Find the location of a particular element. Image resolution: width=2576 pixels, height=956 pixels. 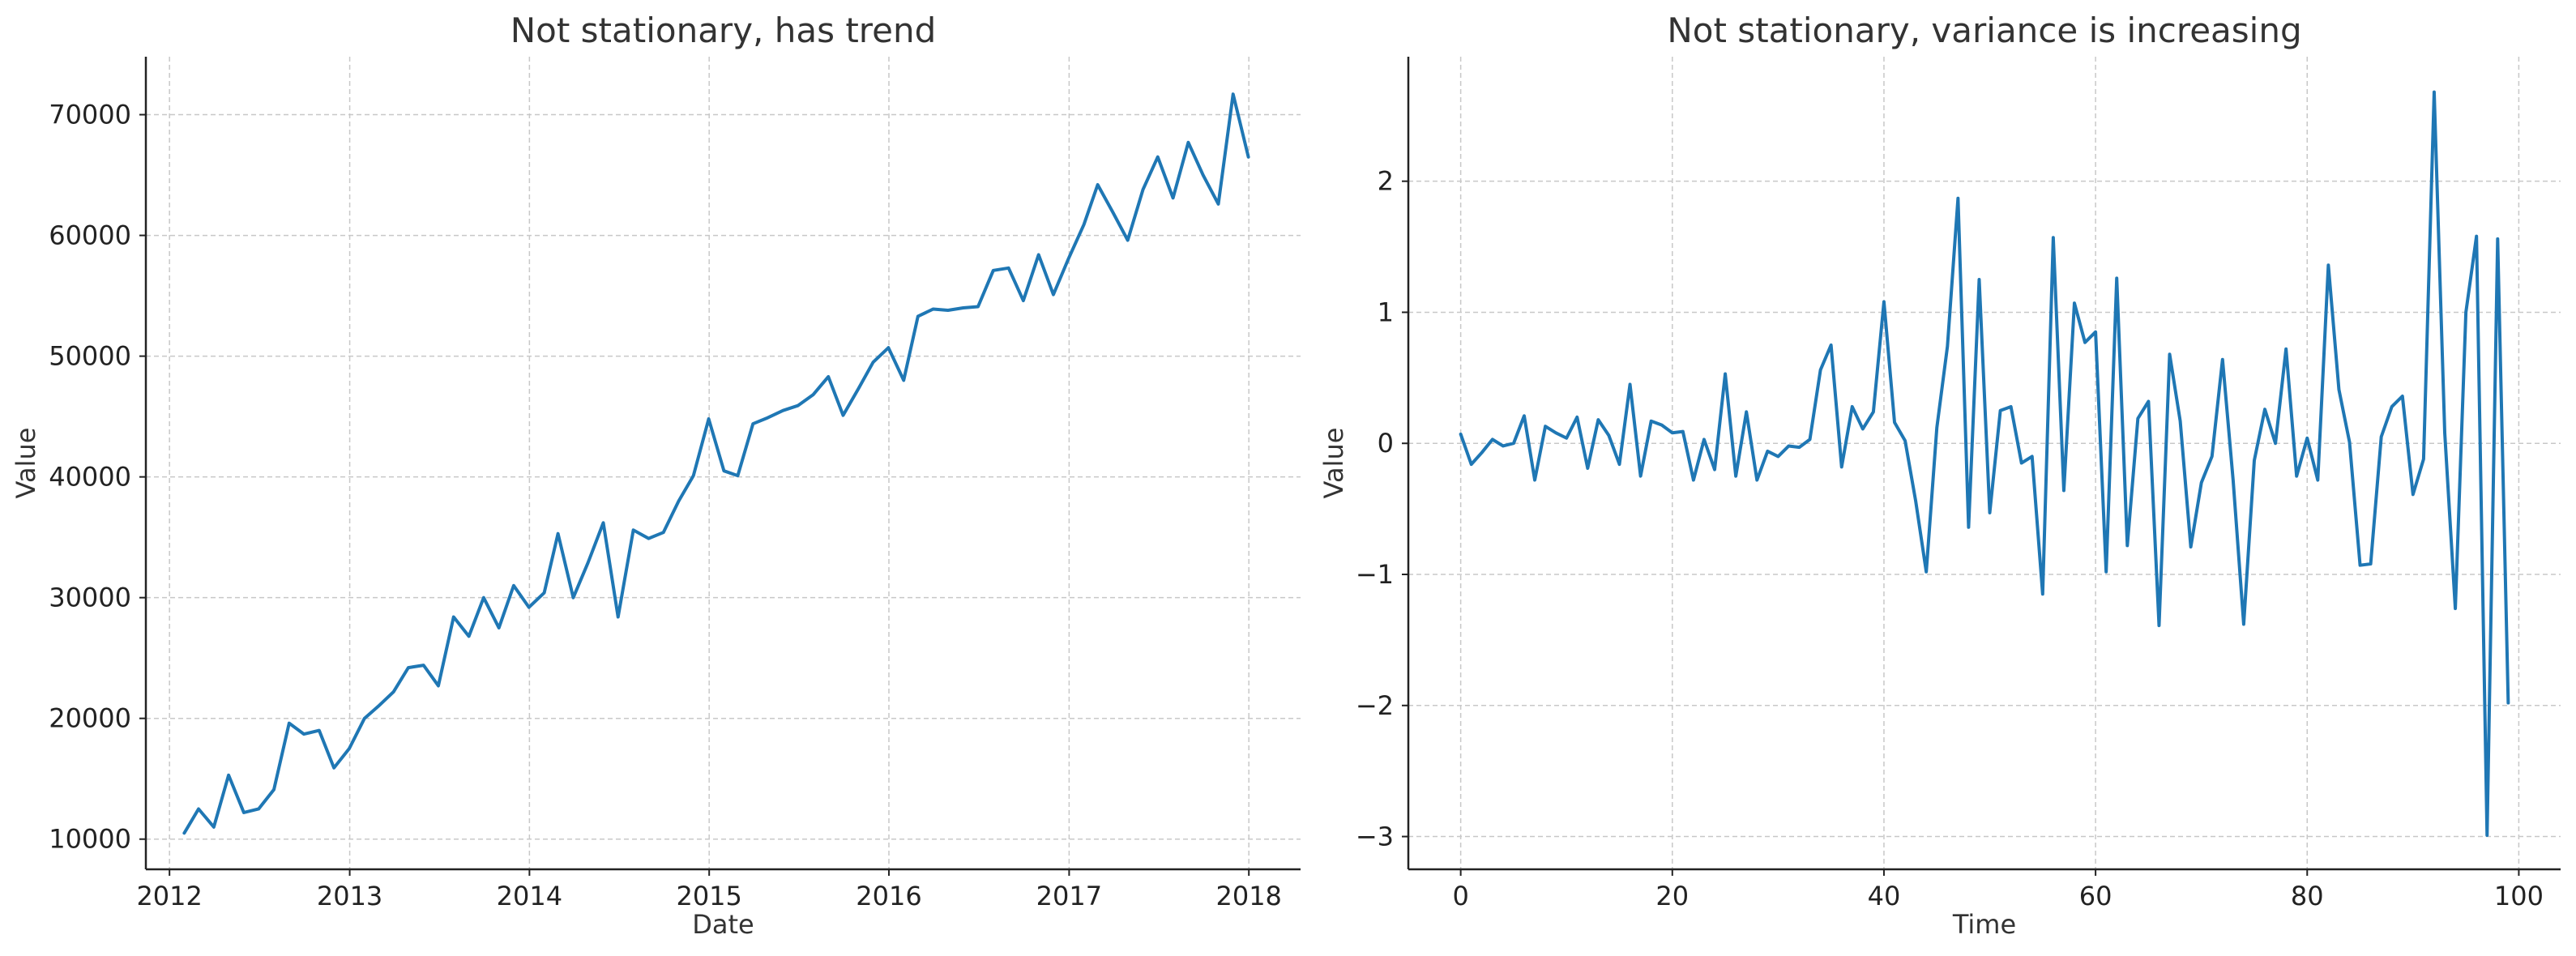

trend-x-axis-label: Date is located at coordinates (723, 924).